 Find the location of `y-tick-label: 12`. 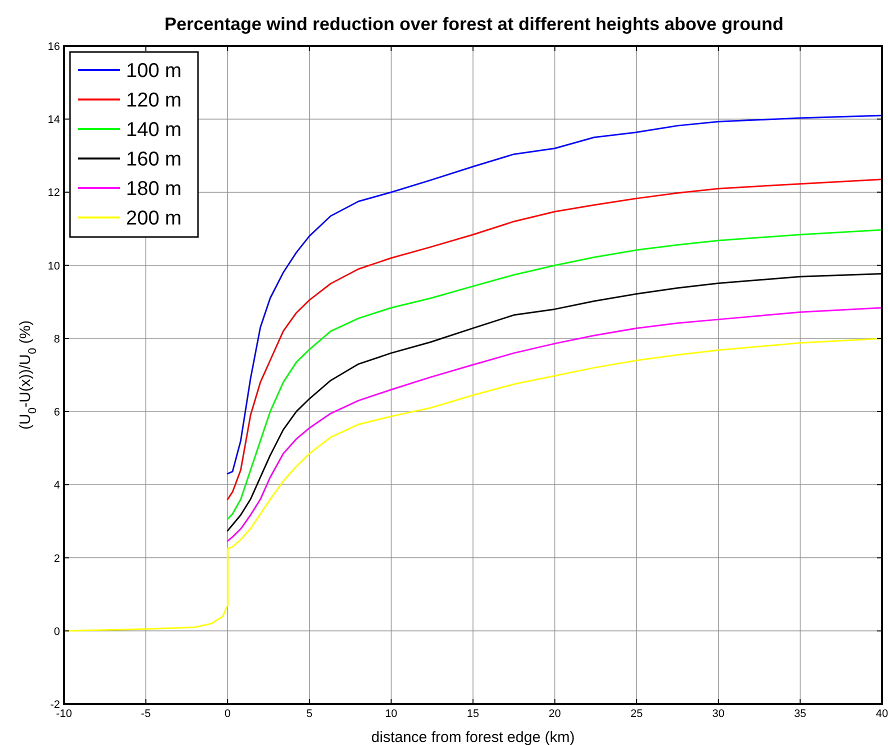

y-tick-label: 12 is located at coordinates (54, 193).